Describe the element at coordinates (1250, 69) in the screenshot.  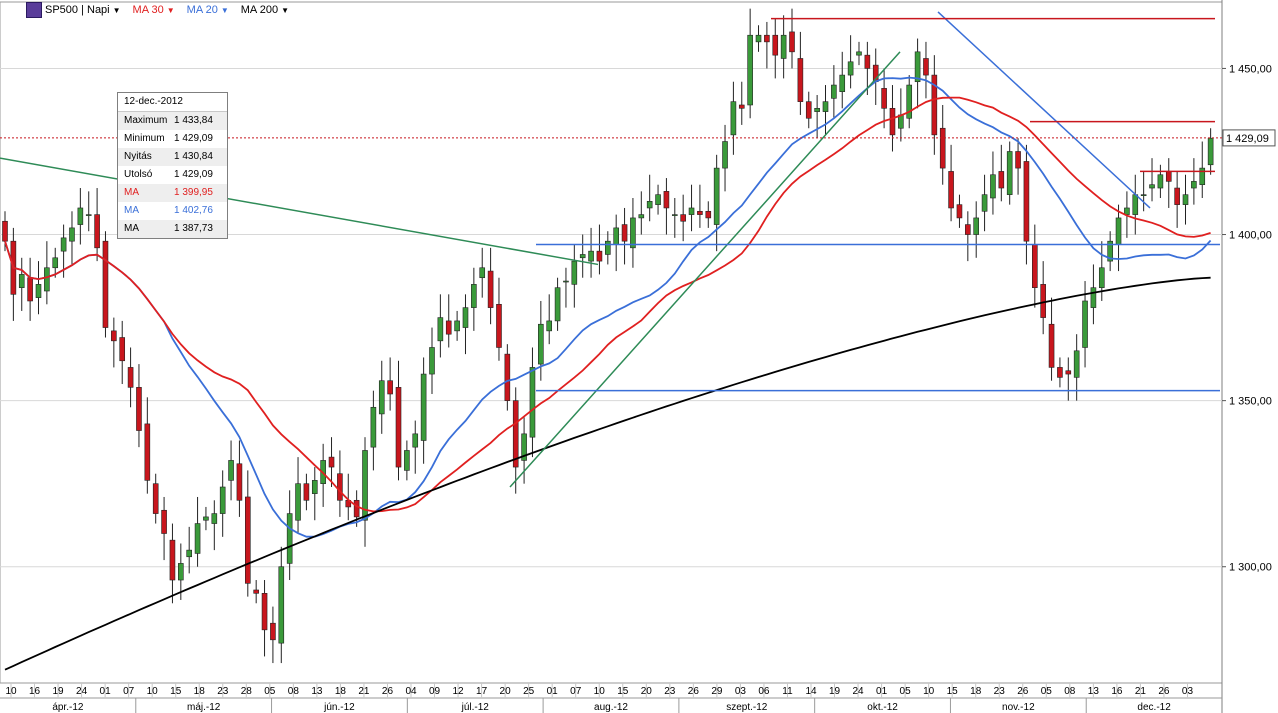
I see `y-tick-label: 1 450,00` at that location.